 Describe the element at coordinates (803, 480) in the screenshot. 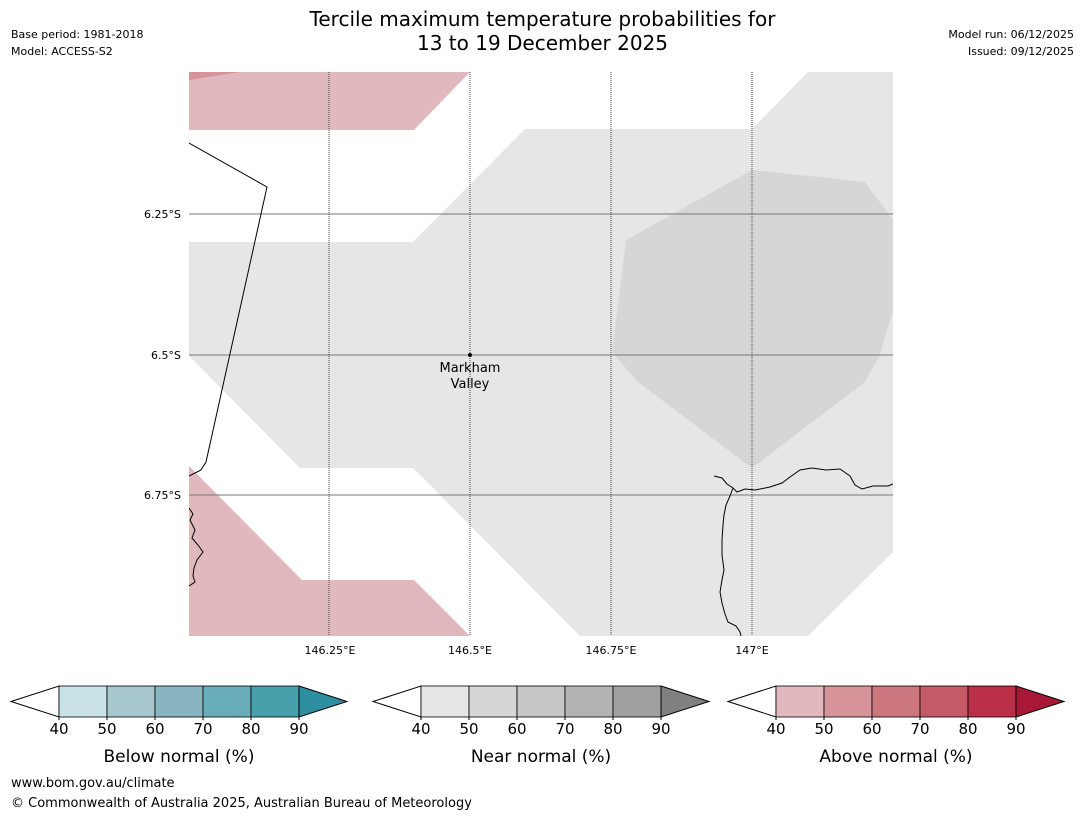

I see `coastline-east` at that location.